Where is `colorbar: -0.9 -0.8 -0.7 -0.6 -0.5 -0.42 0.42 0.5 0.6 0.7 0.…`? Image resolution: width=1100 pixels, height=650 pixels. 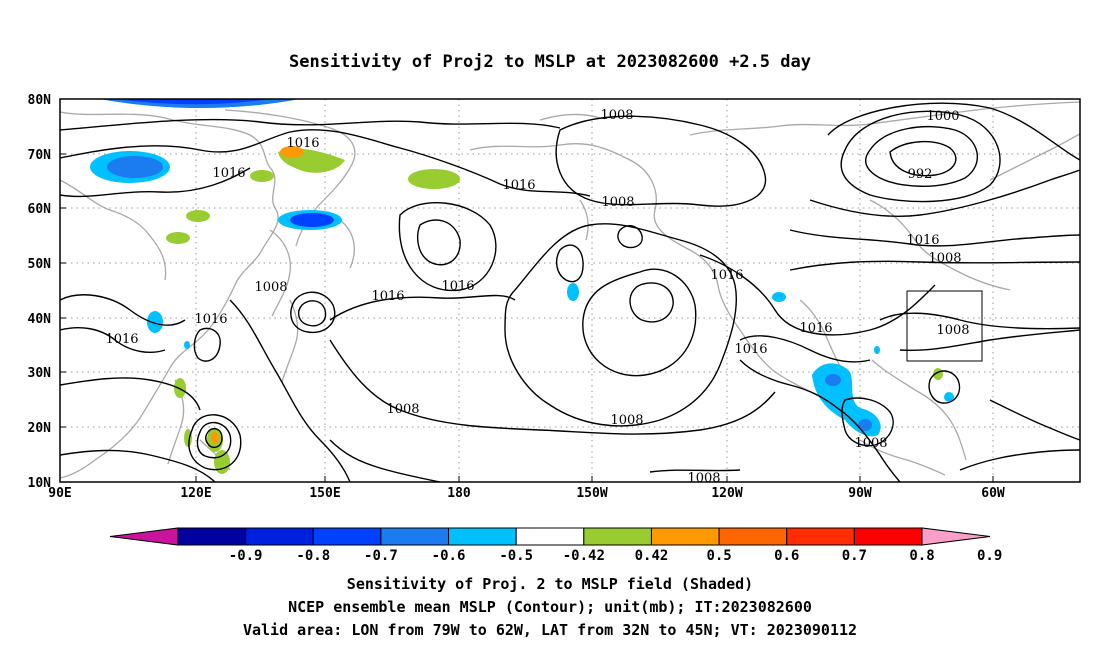
colorbar: -0.9 -0.8 -0.7 -0.6 -0.5 -0.42 0.42 0.5 0.6 0.7 0.… is located at coordinates (556, 545).